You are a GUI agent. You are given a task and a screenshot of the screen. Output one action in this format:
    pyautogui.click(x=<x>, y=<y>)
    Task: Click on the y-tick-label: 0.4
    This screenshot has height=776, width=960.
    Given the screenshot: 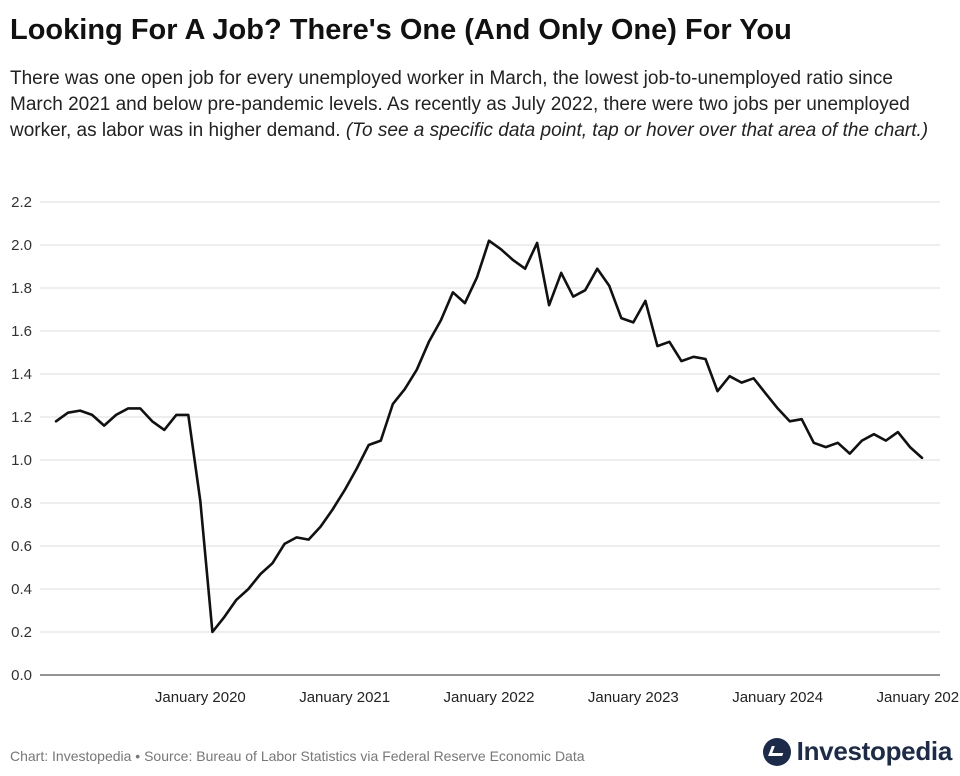 What is the action you would take?
    pyautogui.click(x=21, y=589)
    